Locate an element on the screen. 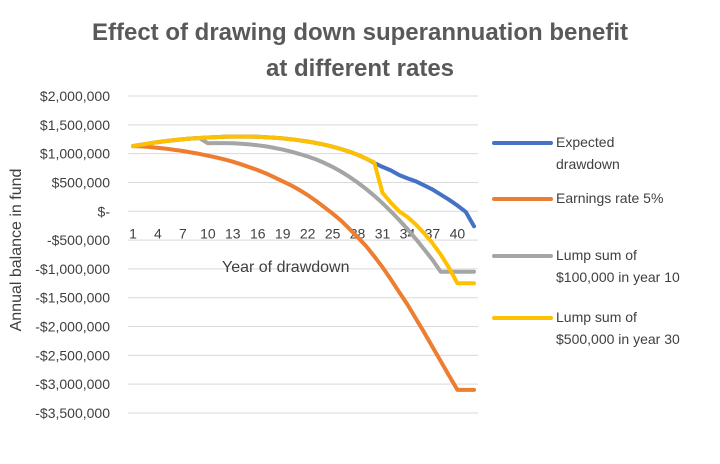  x-tick-label: 40 is located at coordinates (458, 233).